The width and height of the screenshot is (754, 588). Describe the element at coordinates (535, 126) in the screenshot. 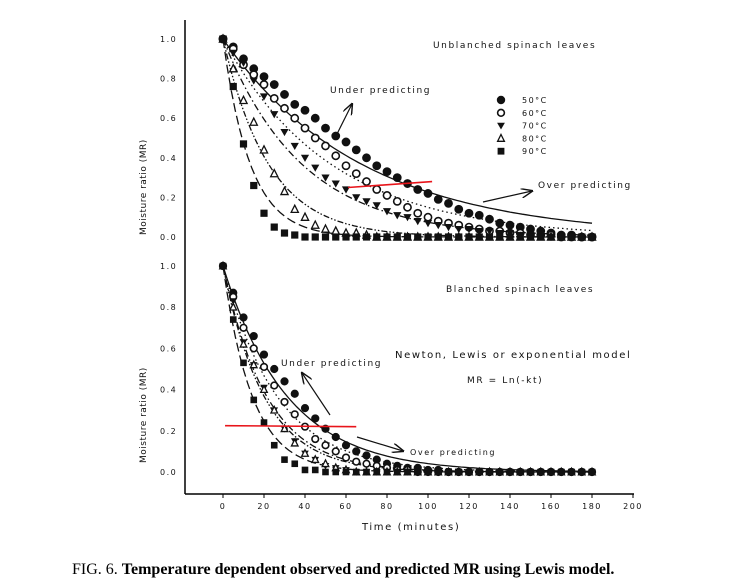

I see `legend-label: 70°C` at that location.